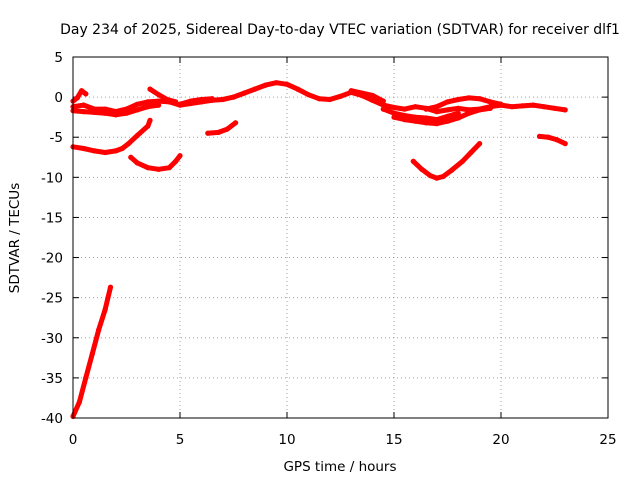 The image size is (640, 480). Describe the element at coordinates (52, 218) in the screenshot. I see `y-tick-label: -15` at that location.